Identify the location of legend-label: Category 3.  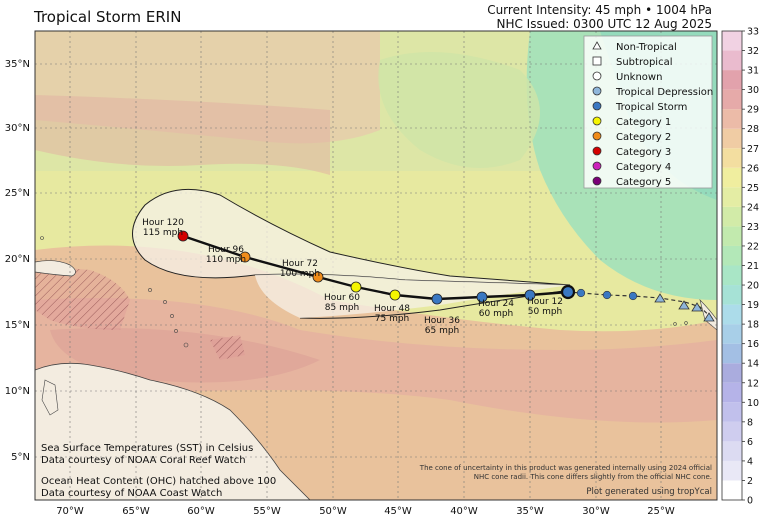
(643, 152).